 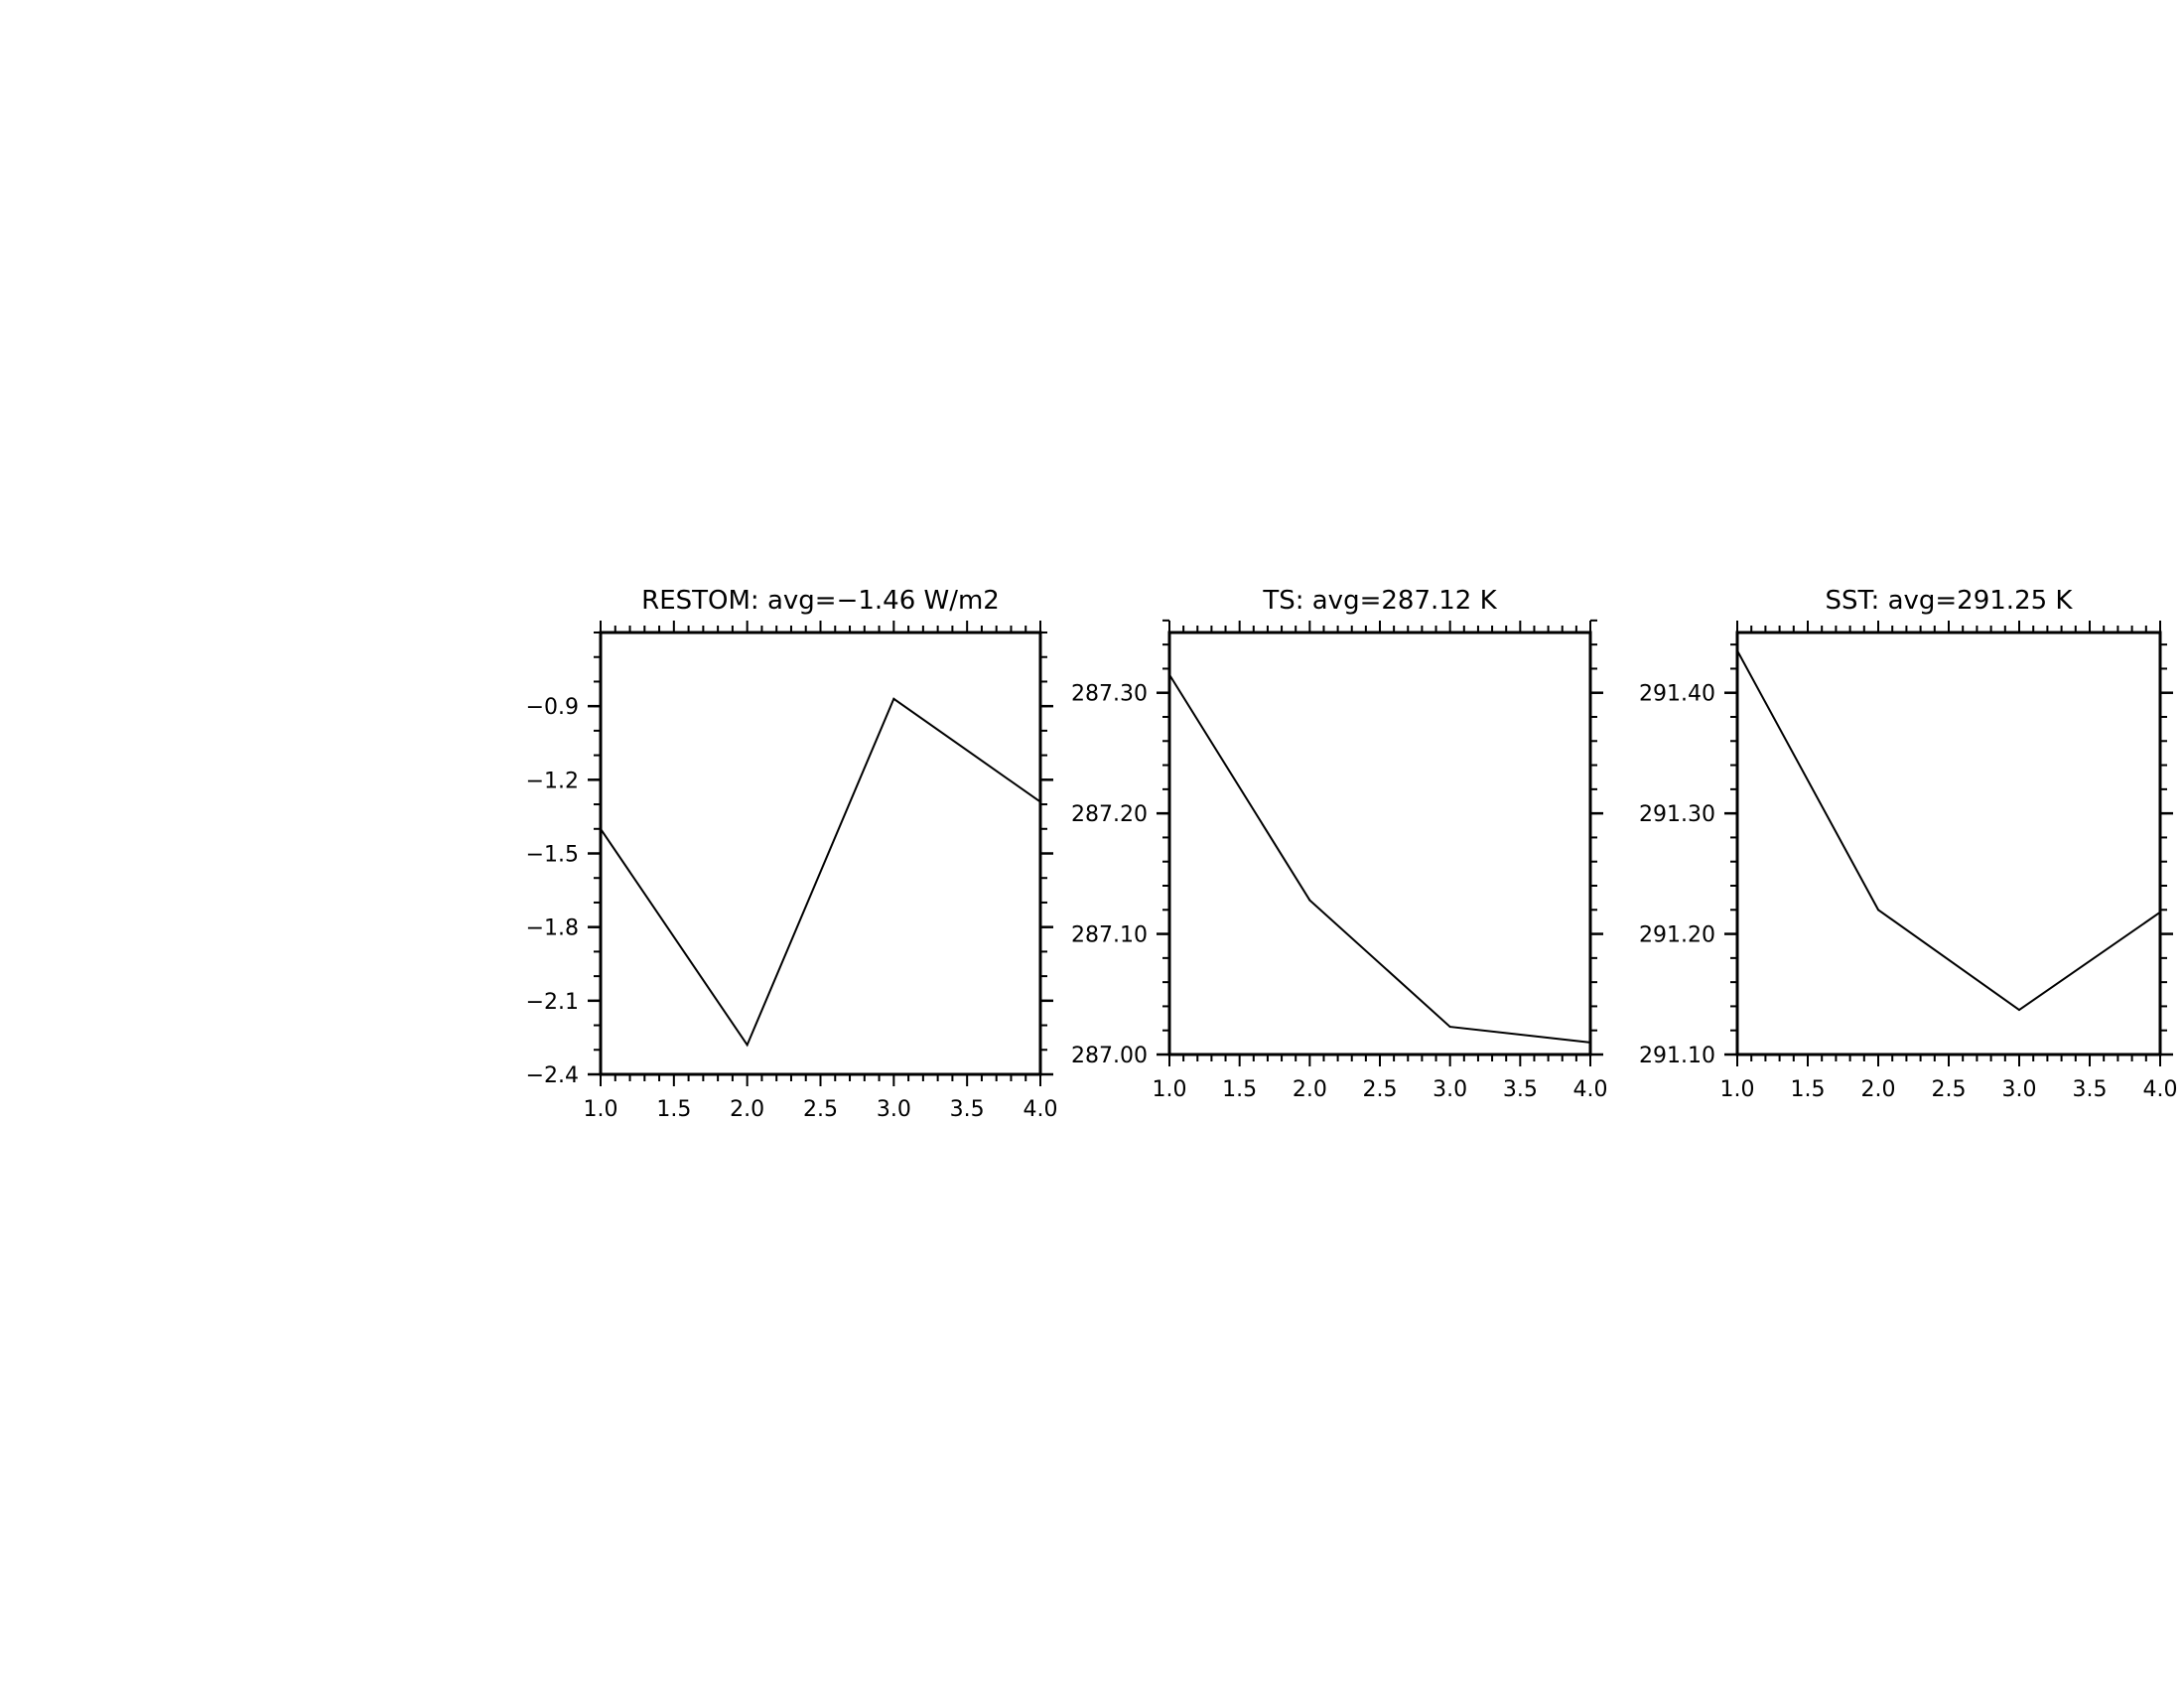 What do you see at coordinates (1109, 814) in the screenshot?
I see `y-tick-label: 287.20` at bounding box center [1109, 814].